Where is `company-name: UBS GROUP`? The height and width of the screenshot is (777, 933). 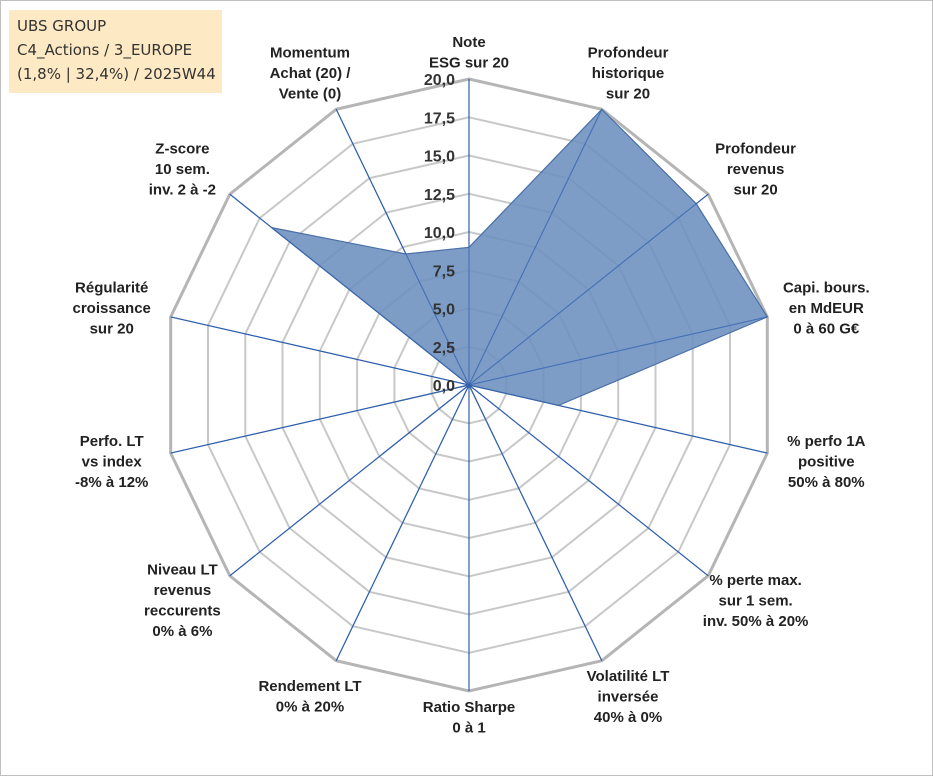 company-name: UBS GROUP is located at coordinates (115, 26).